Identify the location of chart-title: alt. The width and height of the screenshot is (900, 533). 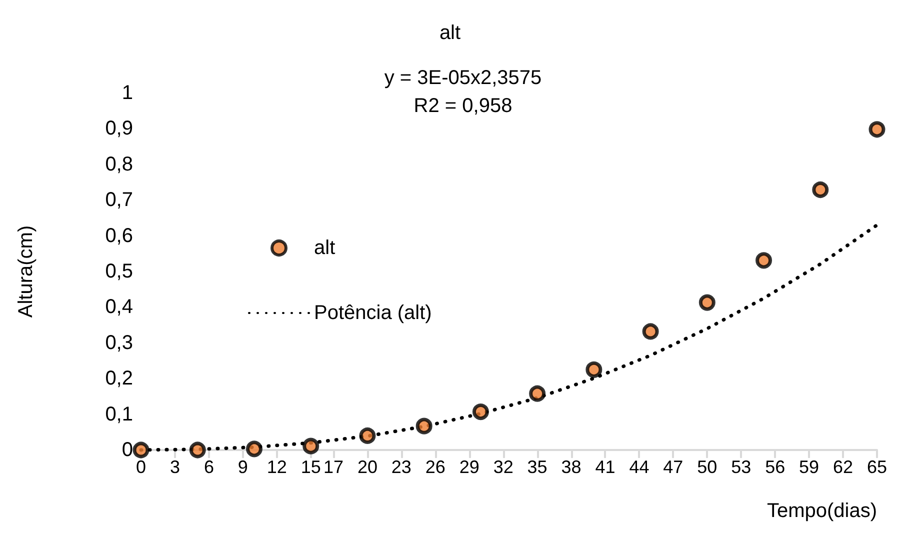
(450, 33).